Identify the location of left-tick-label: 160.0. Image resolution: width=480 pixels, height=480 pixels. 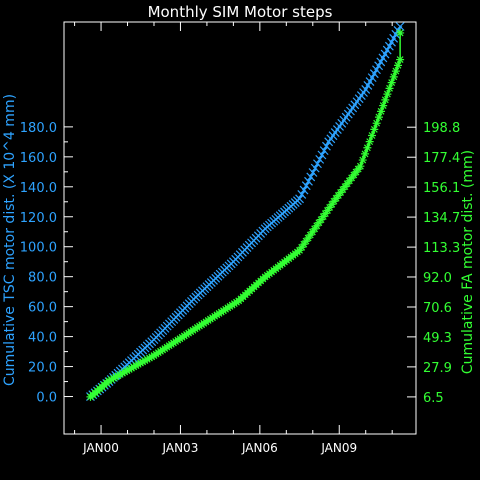
(38, 158).